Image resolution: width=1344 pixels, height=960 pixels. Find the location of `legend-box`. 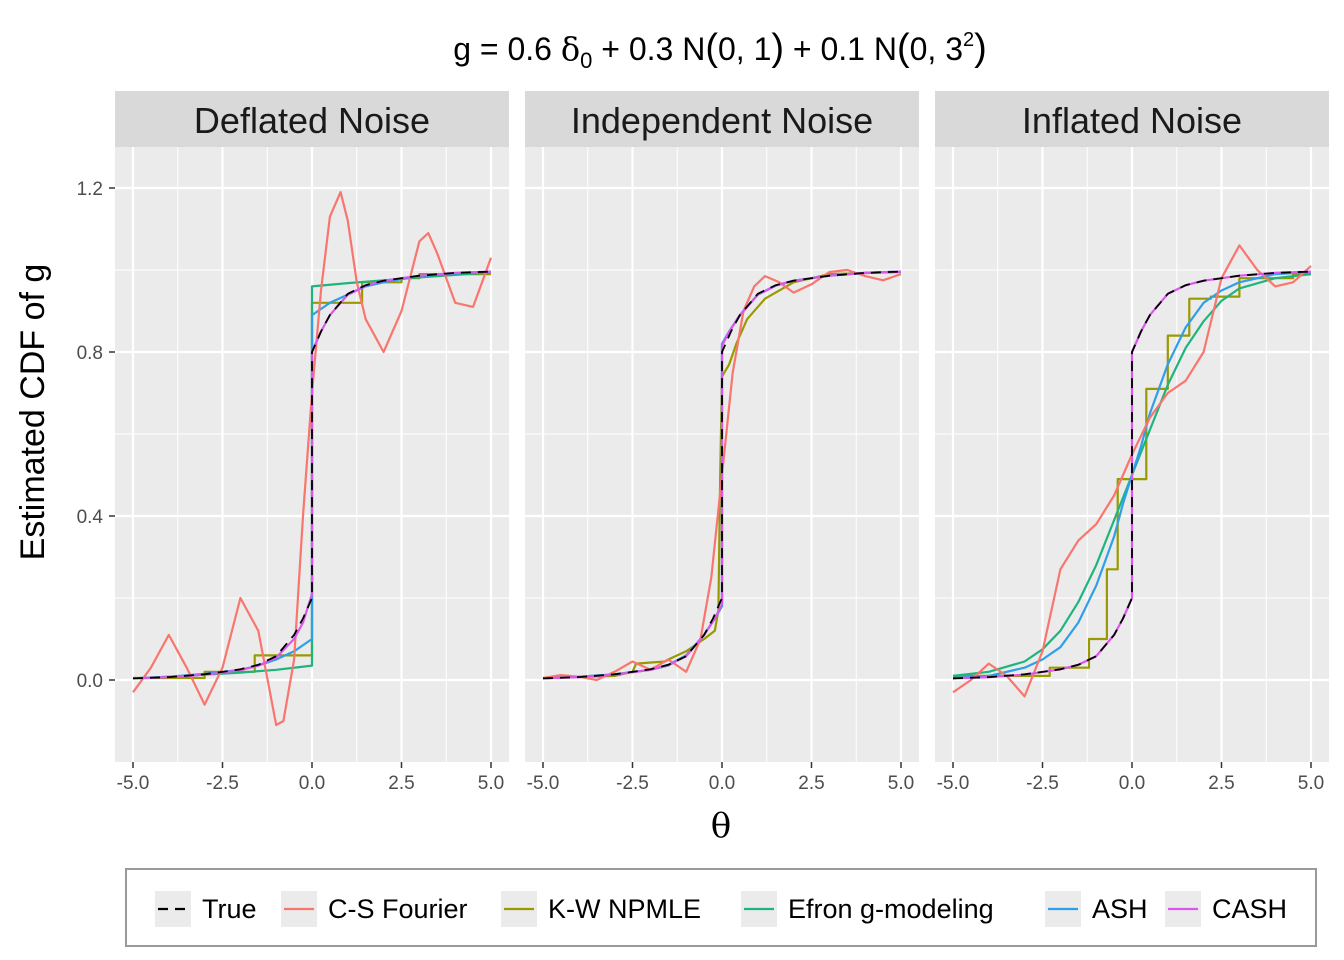

legend-box is located at coordinates (721, 907).